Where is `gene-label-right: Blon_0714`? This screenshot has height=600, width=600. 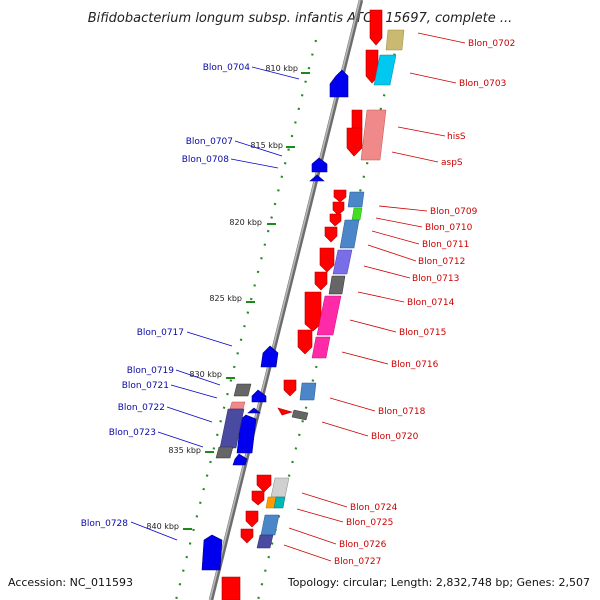 gene-label-right: Blon_0714 is located at coordinates (431, 303).